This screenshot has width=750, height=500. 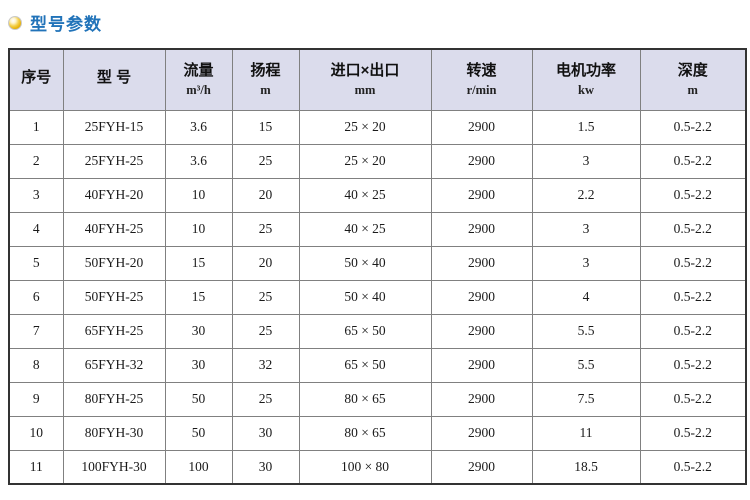 I want to click on cell-inlet-outlet: 65 × 50, so click(x=365, y=365).